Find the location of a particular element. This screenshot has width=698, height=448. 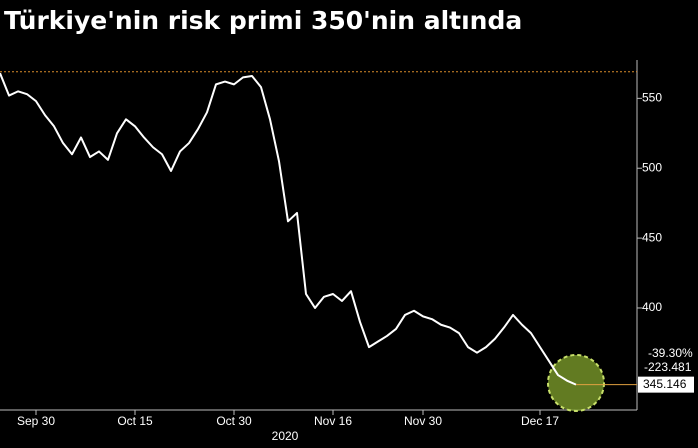

chart-title: Türkiye'nin risk primi 350'nin altında is located at coordinates (263, 20).